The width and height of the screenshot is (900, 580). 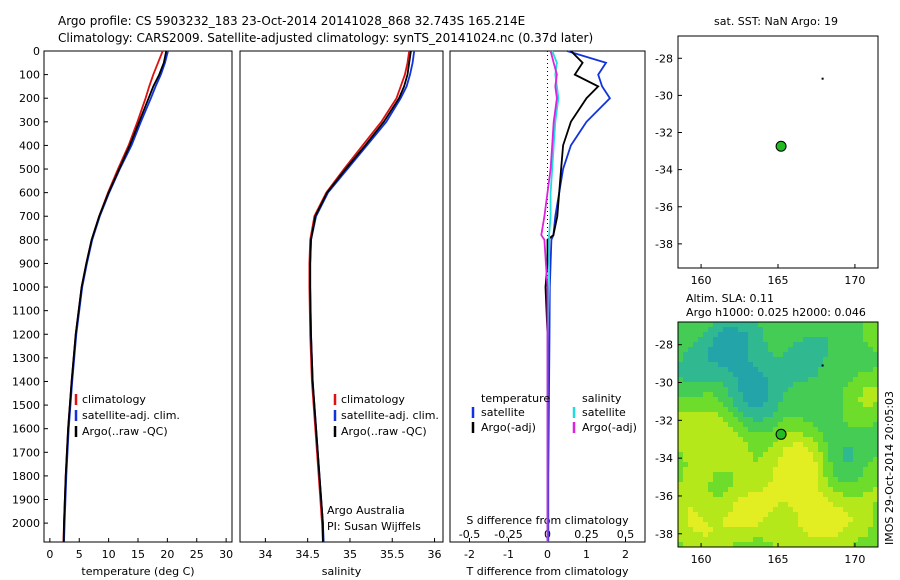 What do you see at coordinates (36, 51) in the screenshot?
I see `y-tick-label: 0` at bounding box center [36, 51].